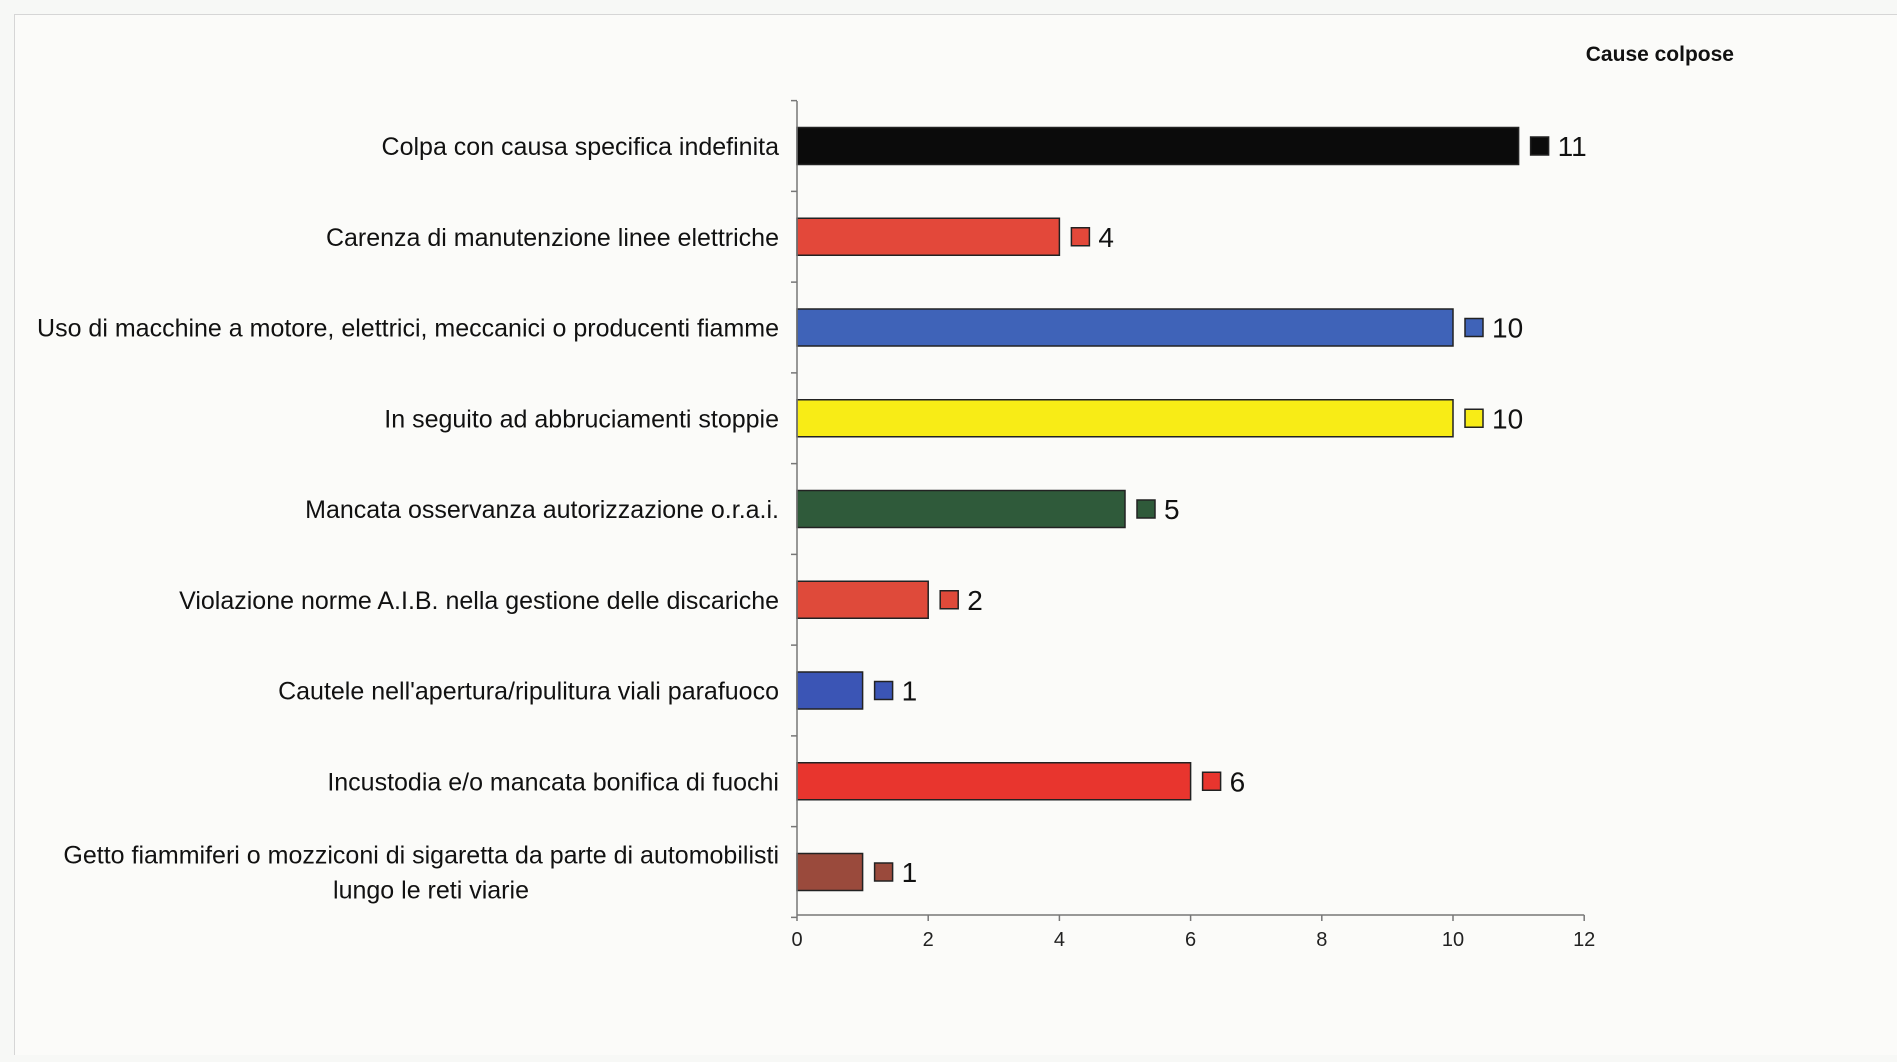 The image size is (1897, 1062). I want to click on value-label: 2, so click(975, 600).